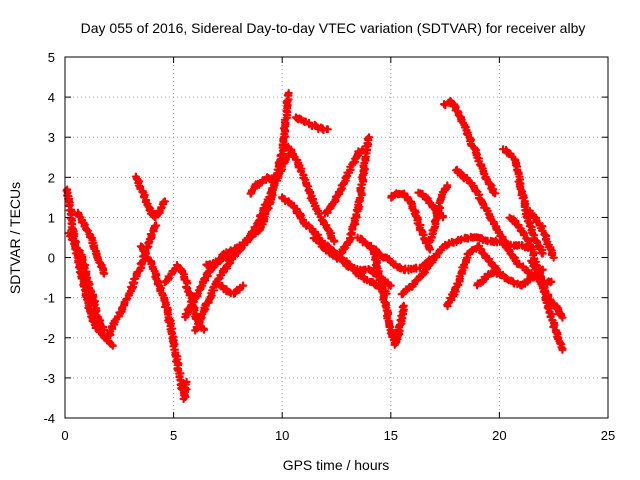  I want to click on data-series-sat-d, so click(132, 281).